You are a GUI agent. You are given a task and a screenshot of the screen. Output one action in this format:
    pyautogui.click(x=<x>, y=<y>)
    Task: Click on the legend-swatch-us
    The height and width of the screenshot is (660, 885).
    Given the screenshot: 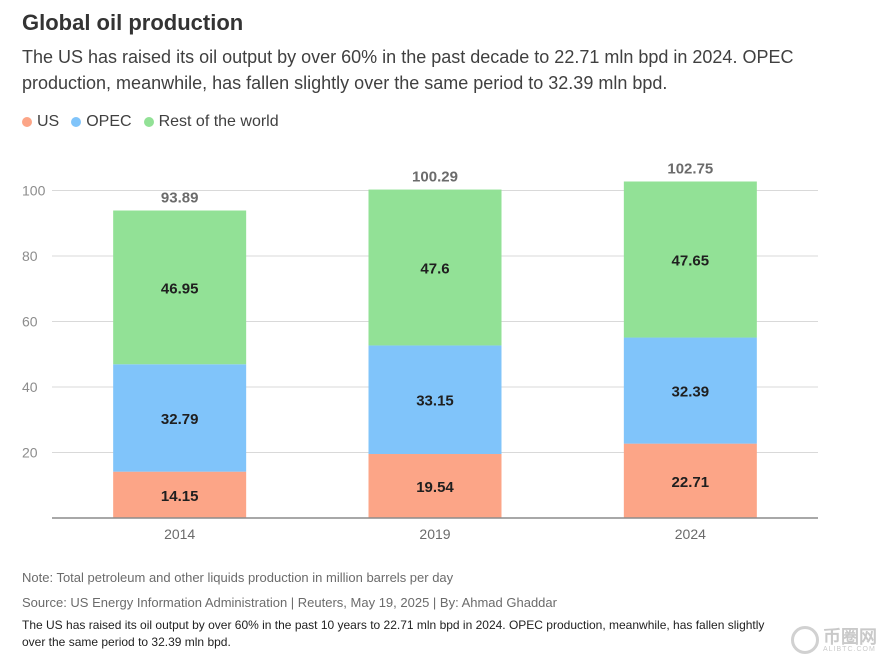 What is the action you would take?
    pyautogui.click(x=27, y=122)
    